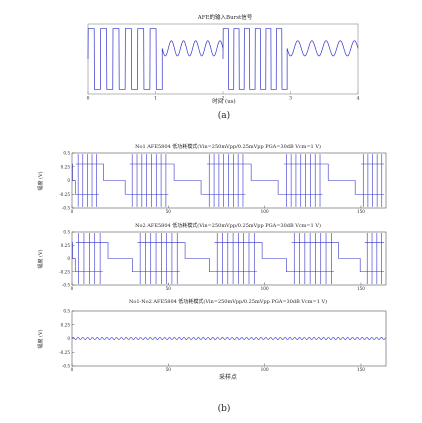  I want to click on panel-b3-difference-line, so click(229, 338).